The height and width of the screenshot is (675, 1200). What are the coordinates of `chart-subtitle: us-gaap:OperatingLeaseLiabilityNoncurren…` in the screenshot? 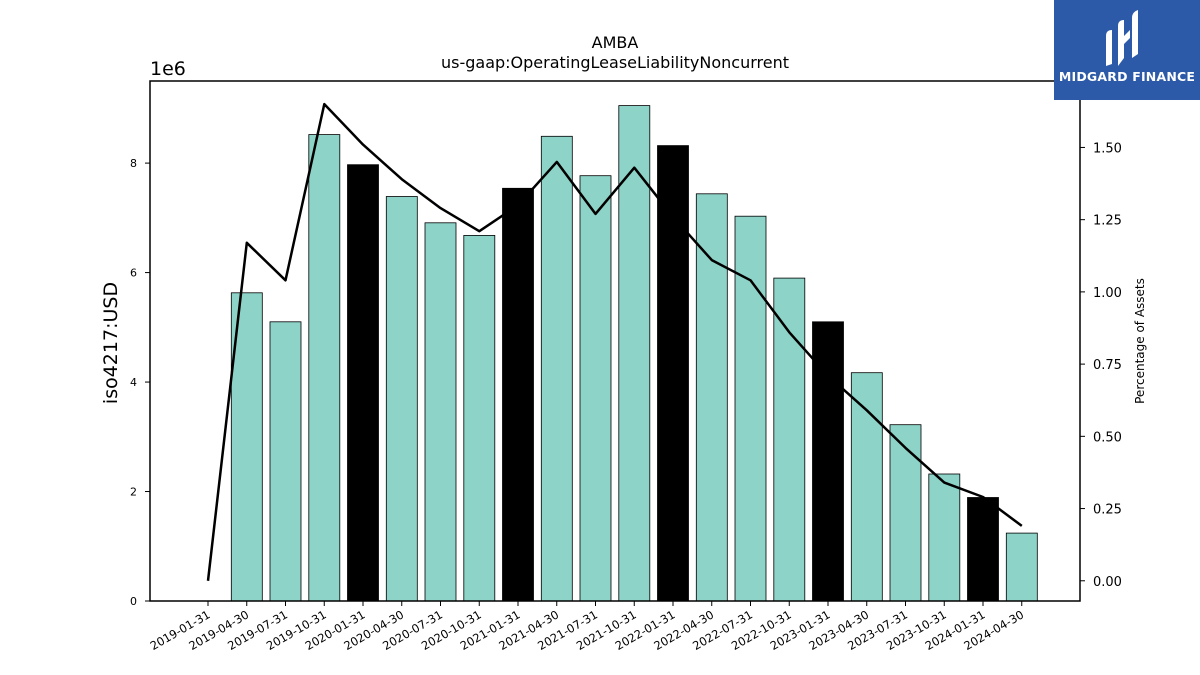 It's located at (615, 62).